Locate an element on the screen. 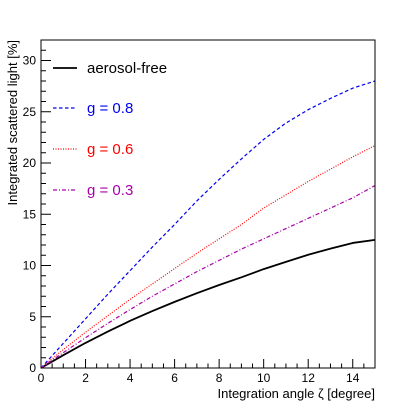 The width and height of the screenshot is (415, 410). y-tick-label: 15 is located at coordinates (30, 214).